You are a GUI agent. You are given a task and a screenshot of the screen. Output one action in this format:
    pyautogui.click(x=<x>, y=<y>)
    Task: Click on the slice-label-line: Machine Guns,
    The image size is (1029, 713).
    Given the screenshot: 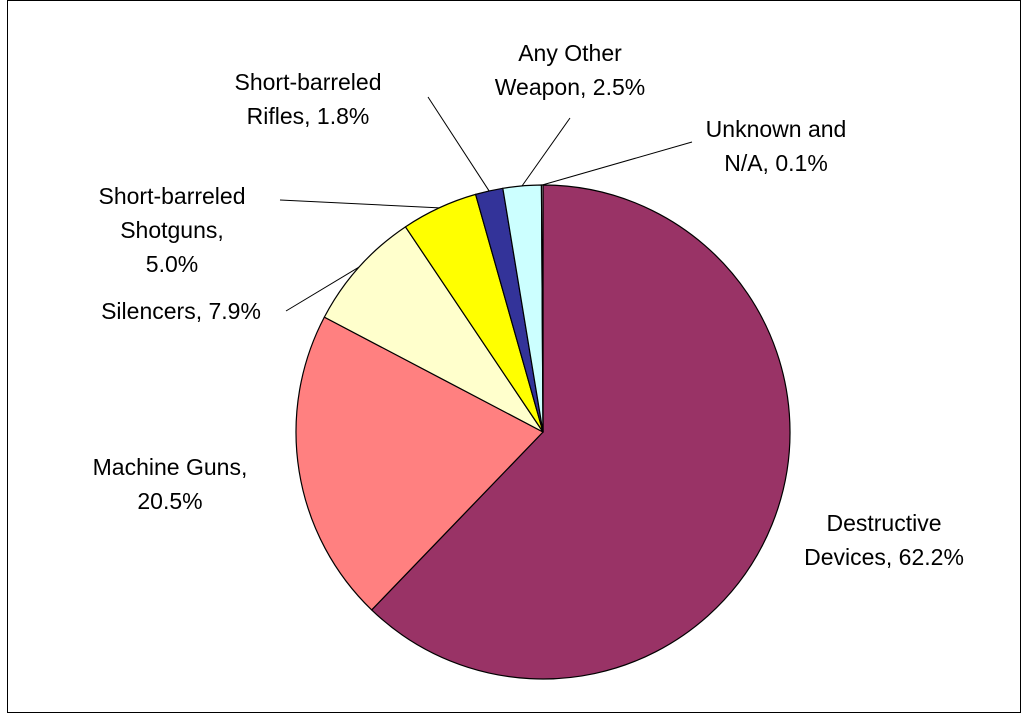 What is the action you would take?
    pyautogui.click(x=170, y=467)
    